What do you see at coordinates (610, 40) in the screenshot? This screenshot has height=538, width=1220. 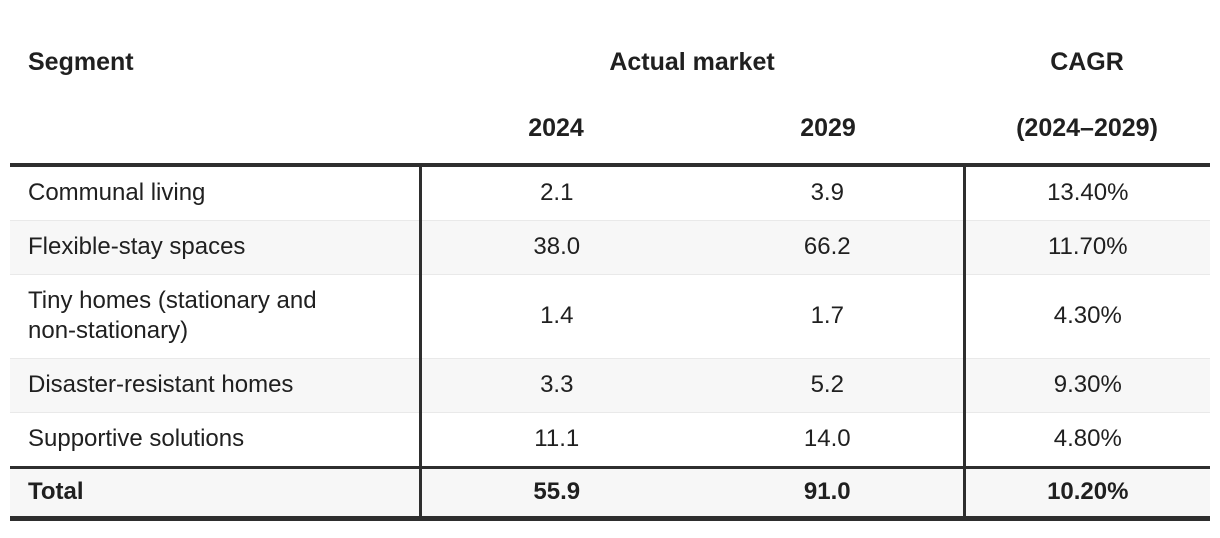 I see `header-row-groups: Segment Actual market CAGR` at bounding box center [610, 40].